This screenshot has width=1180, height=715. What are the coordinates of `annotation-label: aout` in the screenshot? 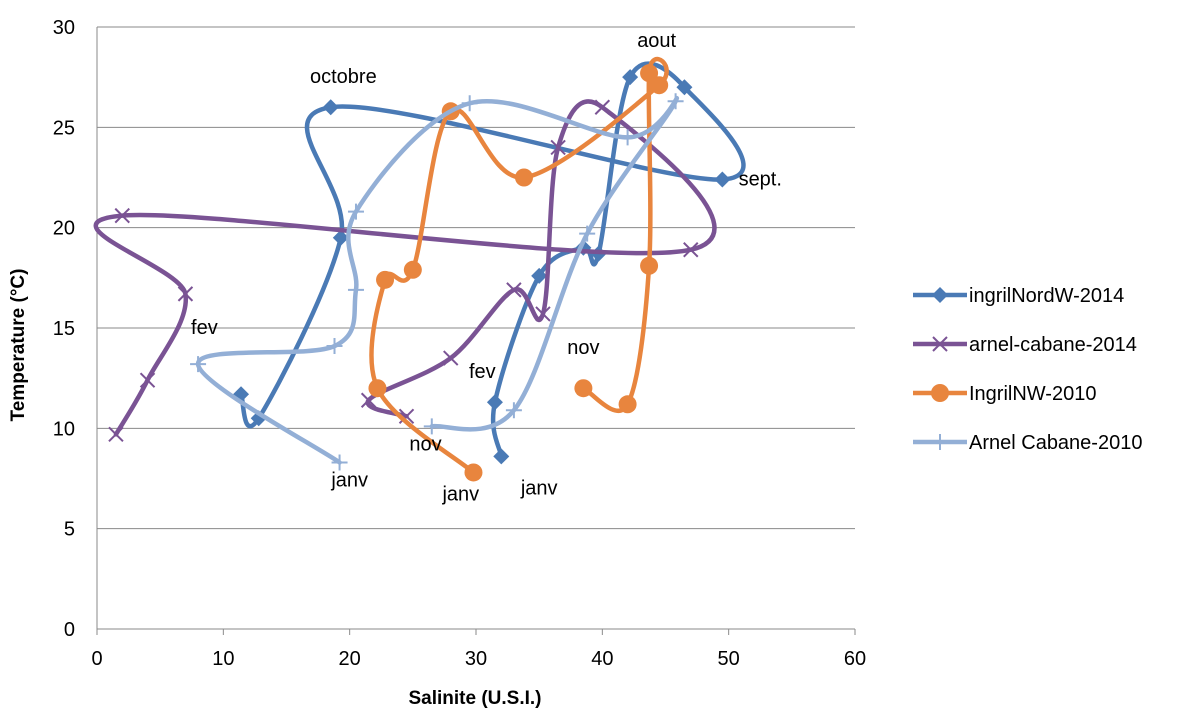 It's located at (656, 41).